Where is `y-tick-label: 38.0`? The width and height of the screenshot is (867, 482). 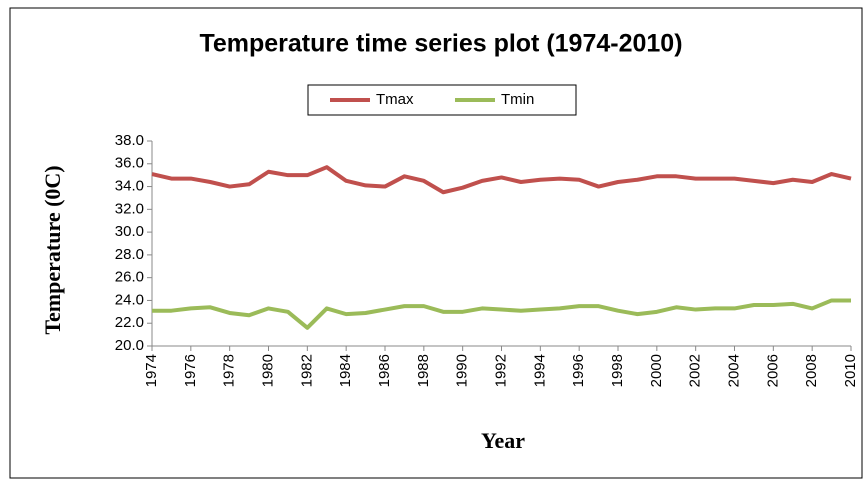 y-tick-label: 38.0 is located at coordinates (129, 140).